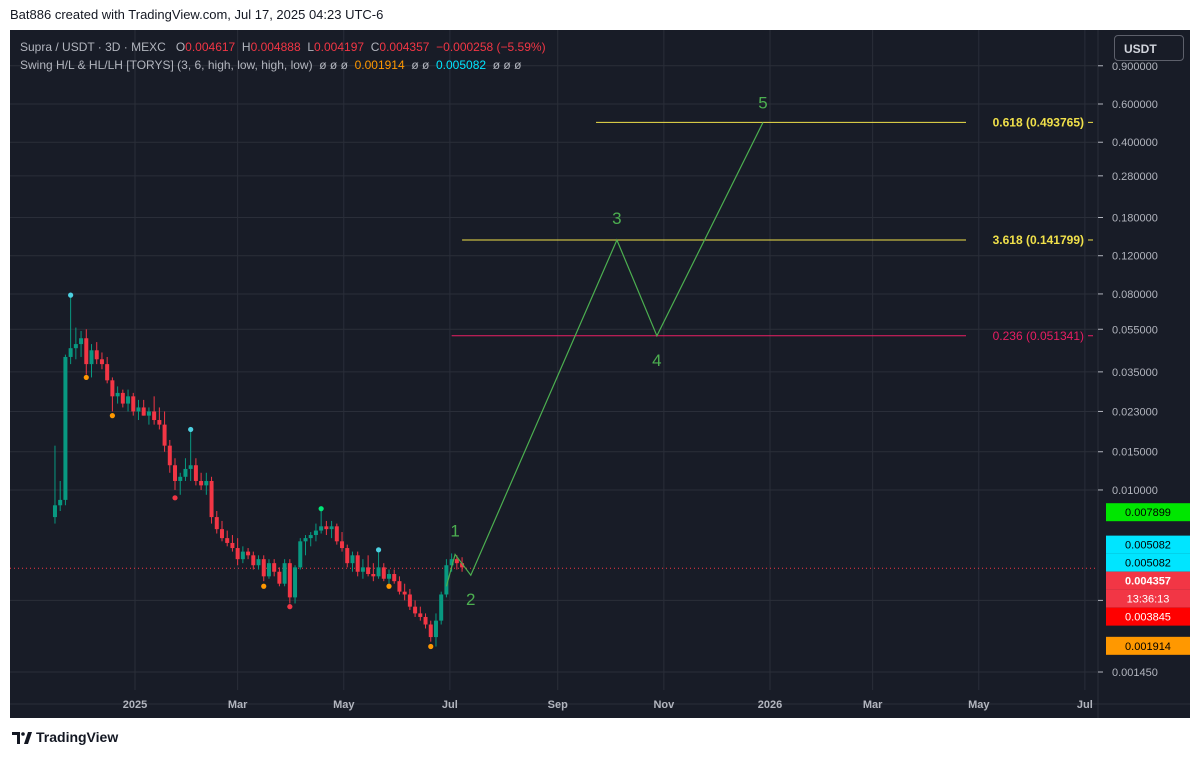 This screenshot has width=1200, height=758. Describe the element at coordinates (1038, 336) in the screenshot. I see `fib-level-label: 0.236 (0.051341)` at that location.